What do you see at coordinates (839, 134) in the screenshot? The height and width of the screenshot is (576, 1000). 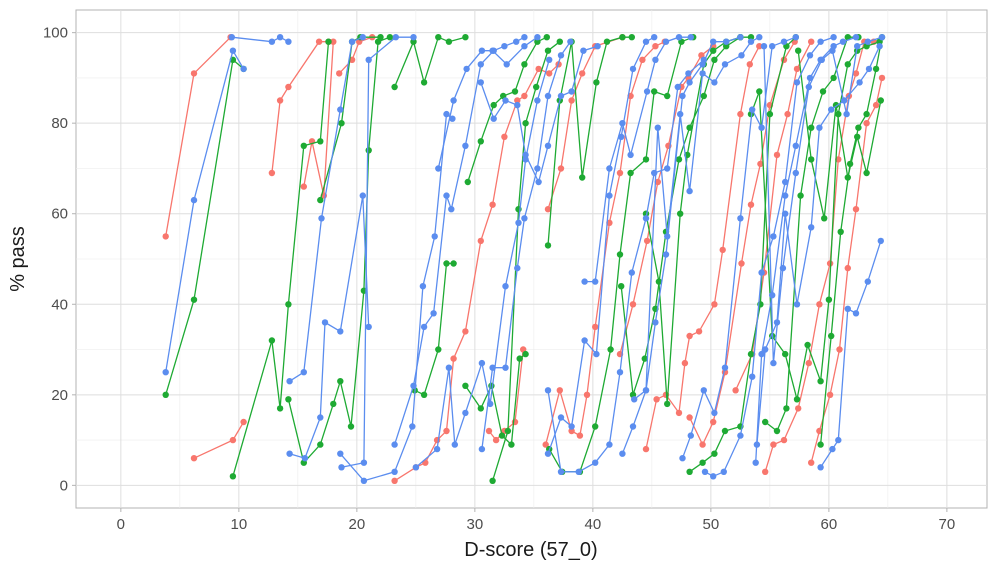 I see `series-green` at bounding box center [839, 134].